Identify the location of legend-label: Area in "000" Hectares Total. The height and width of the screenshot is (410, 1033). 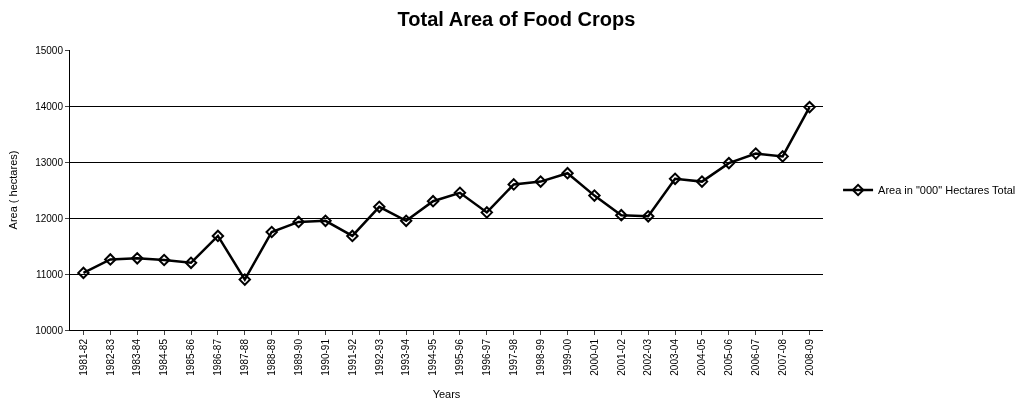
(947, 190).